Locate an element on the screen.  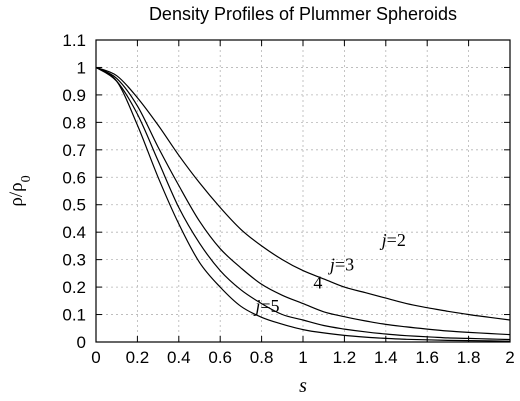
y-tick-label: 0.9 is located at coordinates (74, 95).